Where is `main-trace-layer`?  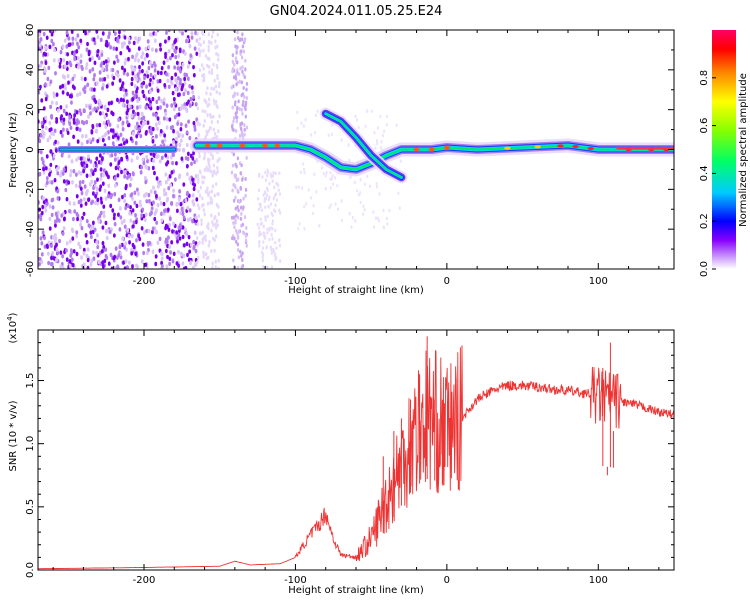 main-trace-layer is located at coordinates (435, 157).